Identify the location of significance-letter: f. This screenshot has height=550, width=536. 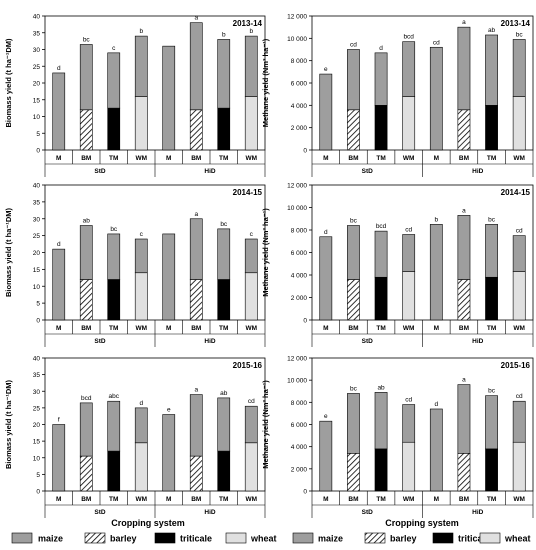
(59, 420).